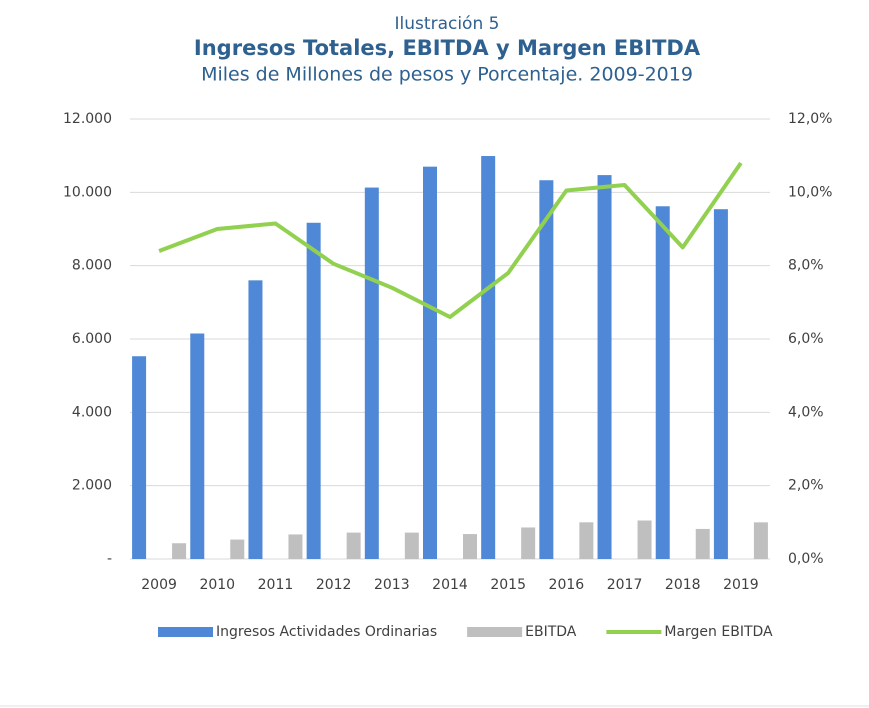 The image size is (869, 708). I want to click on x-tick-label: 2012, so click(334, 585).